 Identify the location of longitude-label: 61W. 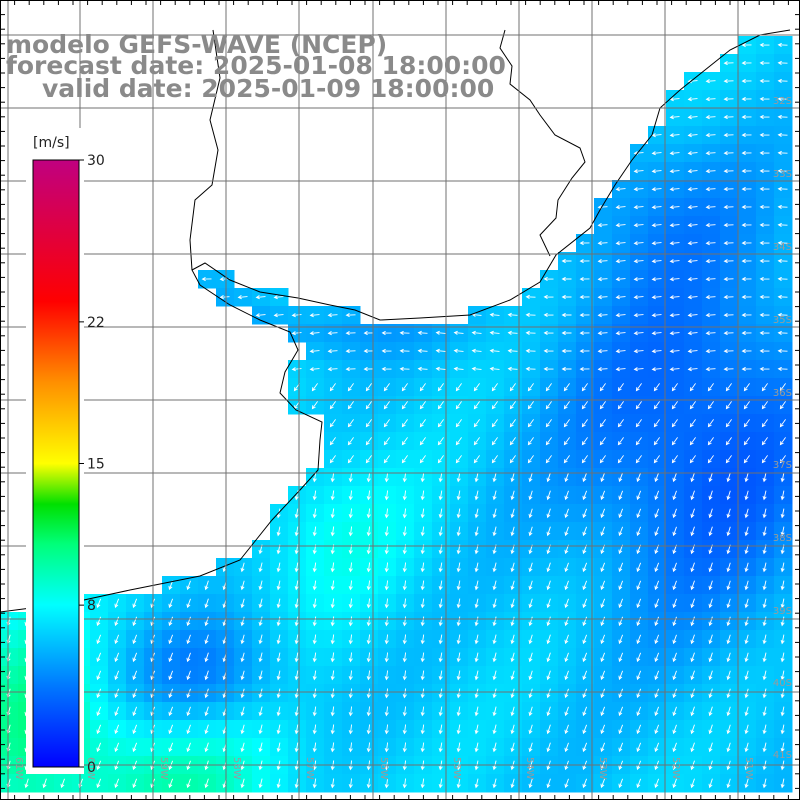
(18, 768).